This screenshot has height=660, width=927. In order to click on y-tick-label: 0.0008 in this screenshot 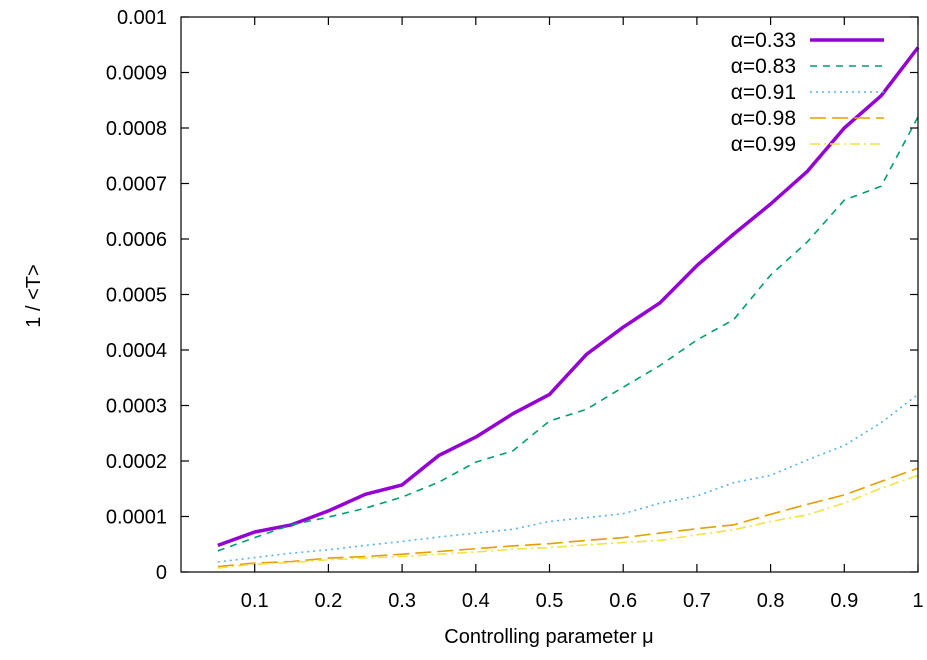, I will do `click(136, 129)`.